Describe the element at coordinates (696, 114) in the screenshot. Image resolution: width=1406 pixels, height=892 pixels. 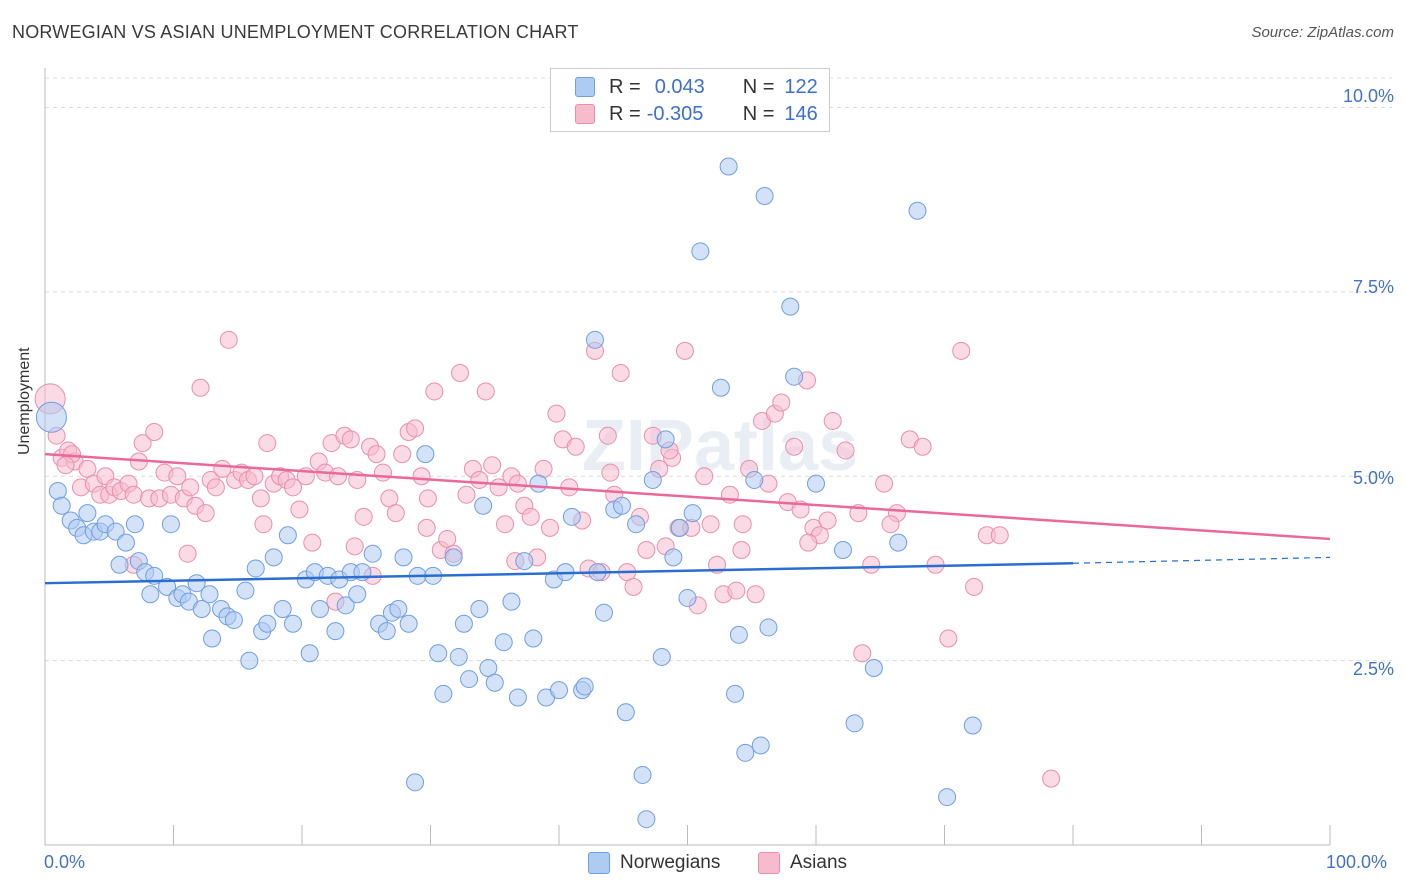
I see `legend-row-asians: R = -0.305 N = 146` at that location.